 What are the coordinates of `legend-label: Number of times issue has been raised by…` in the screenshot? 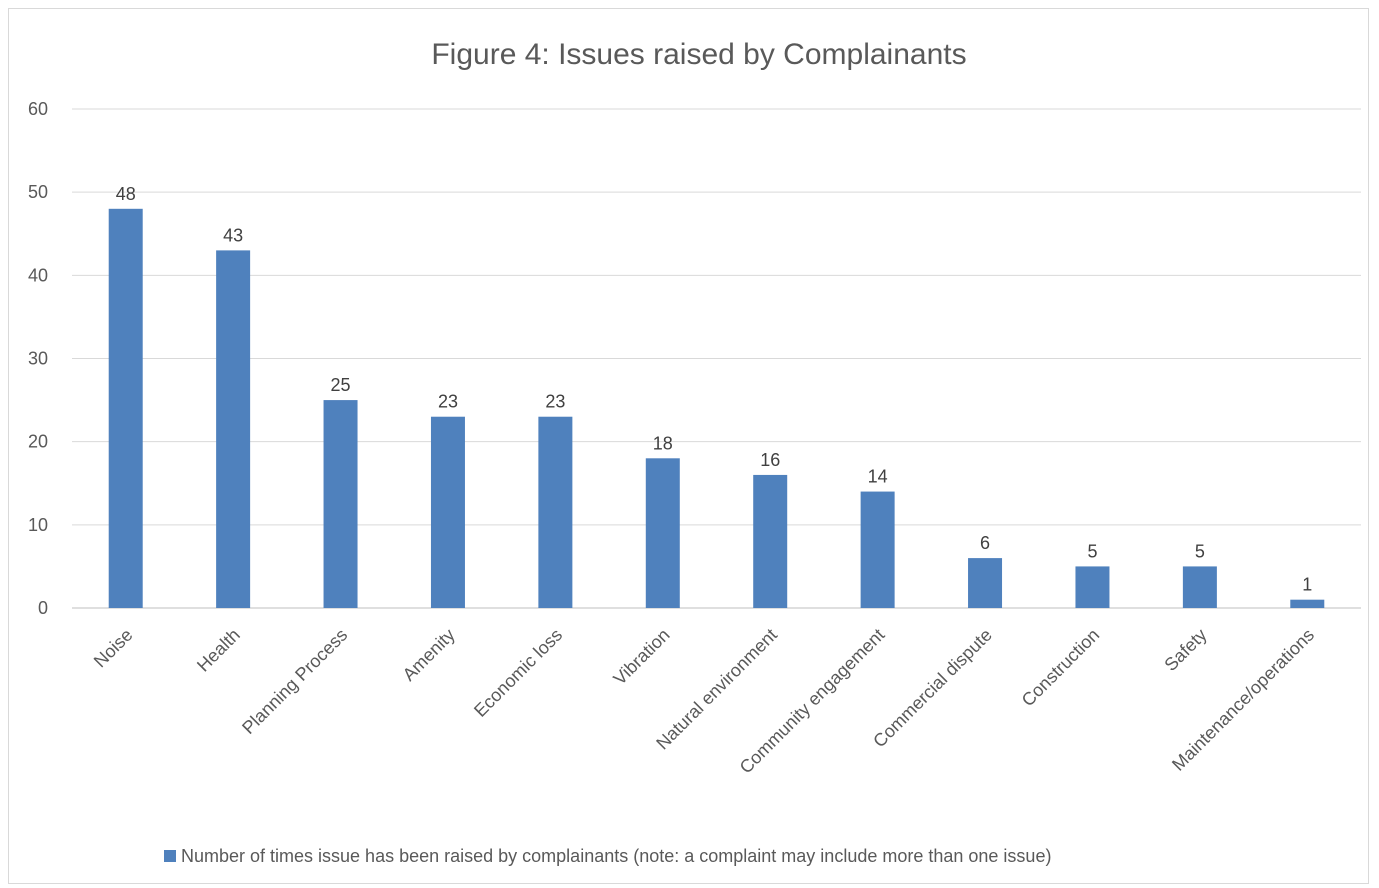 It's located at (616, 856).